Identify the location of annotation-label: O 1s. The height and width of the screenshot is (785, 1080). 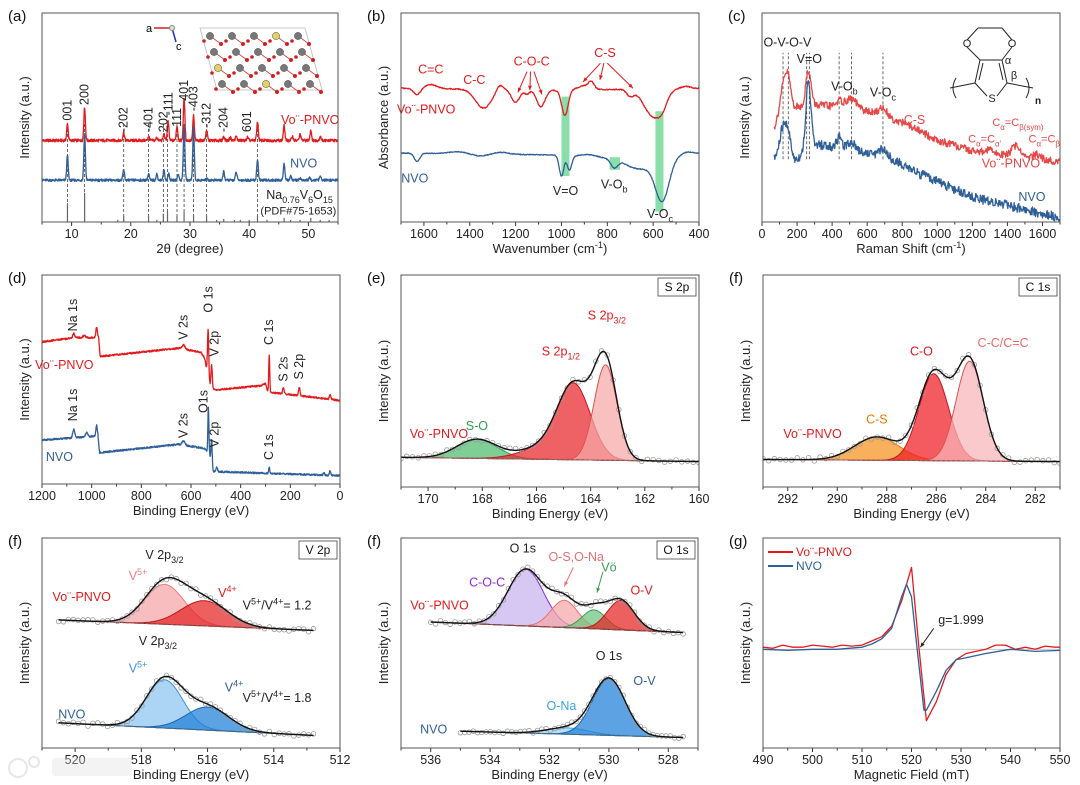
(609, 656).